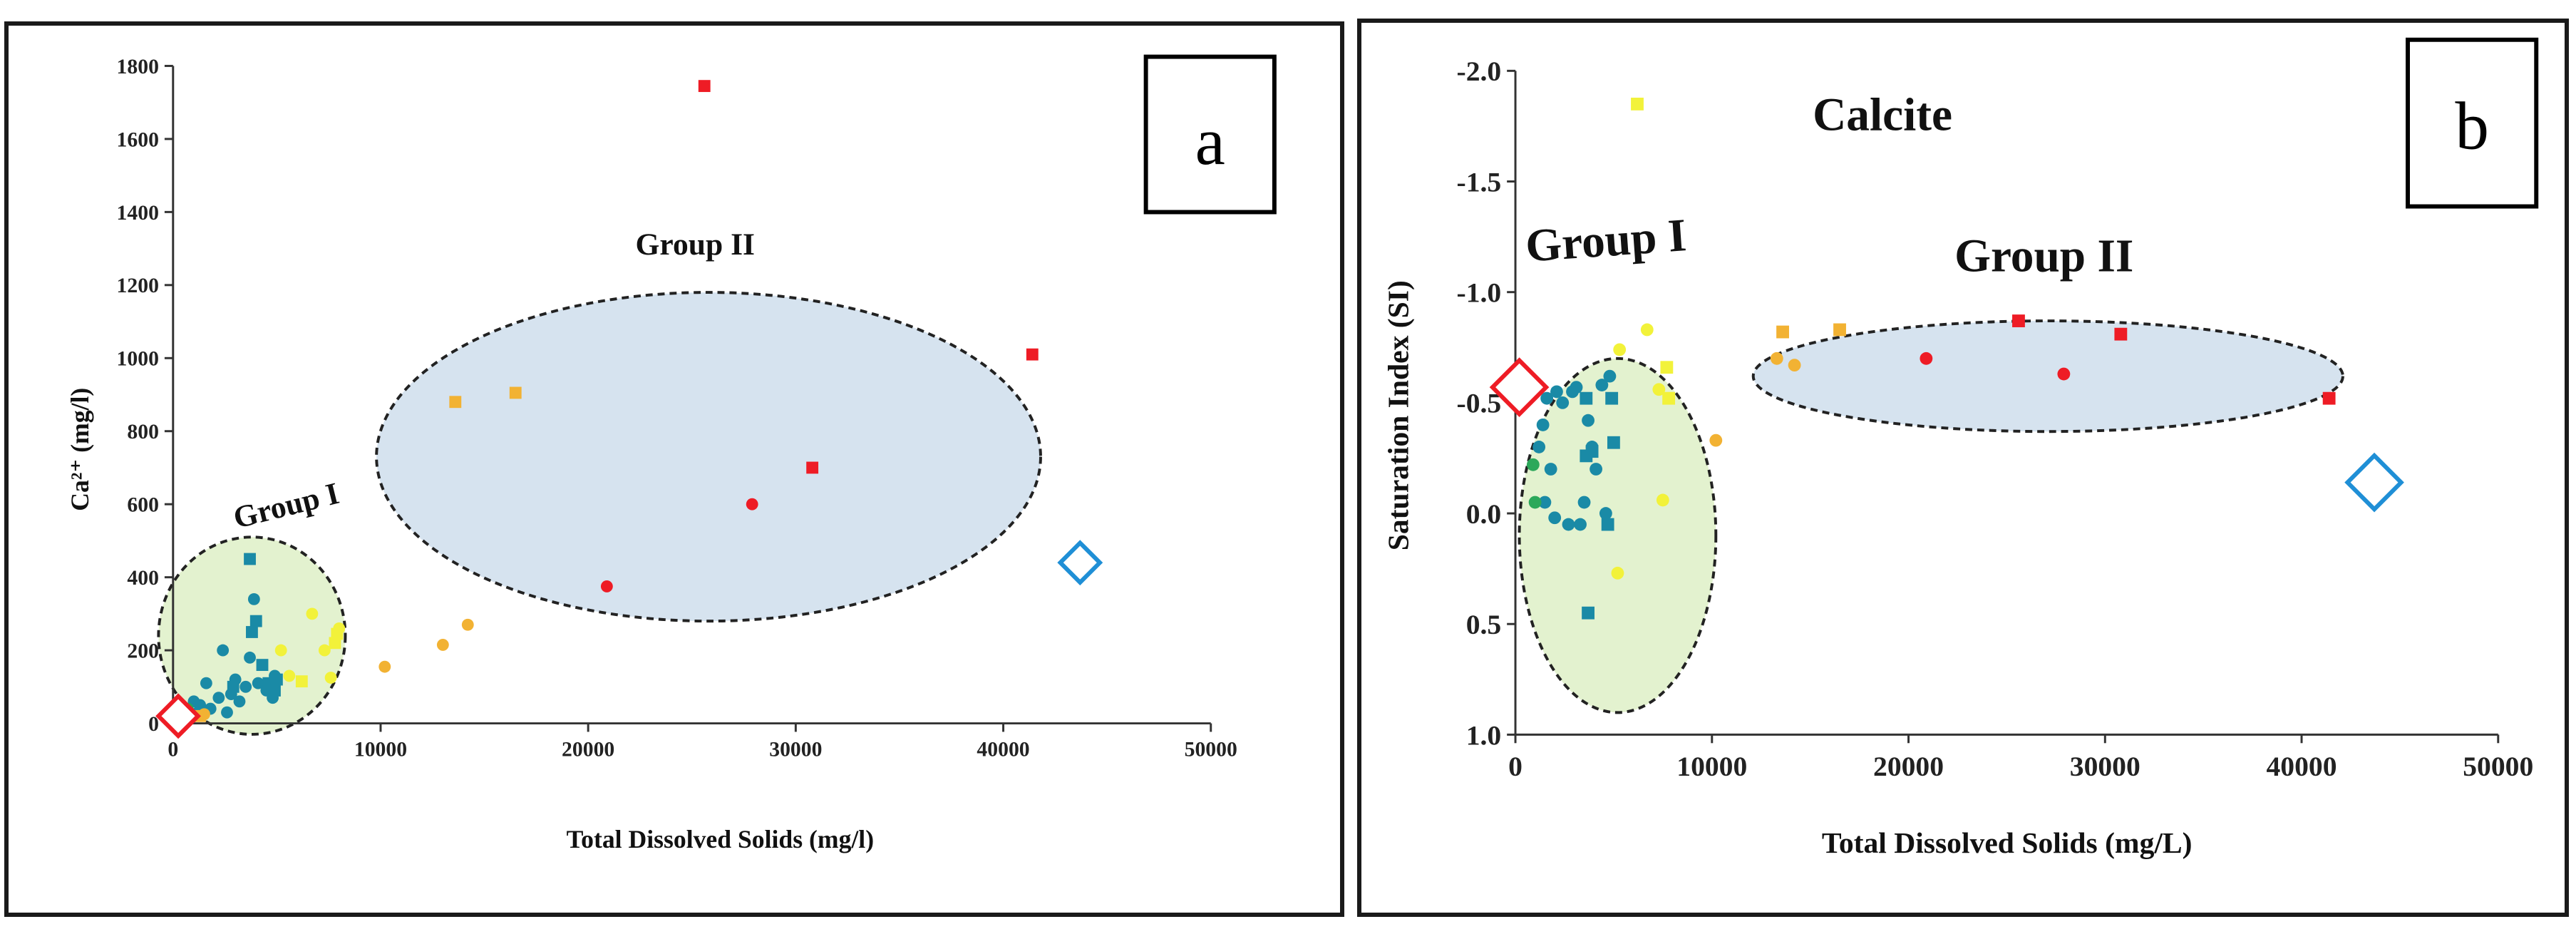 The width and height of the screenshot is (2576, 934). I want to click on chart-b-group-1-ellipse, so click(1618, 535).